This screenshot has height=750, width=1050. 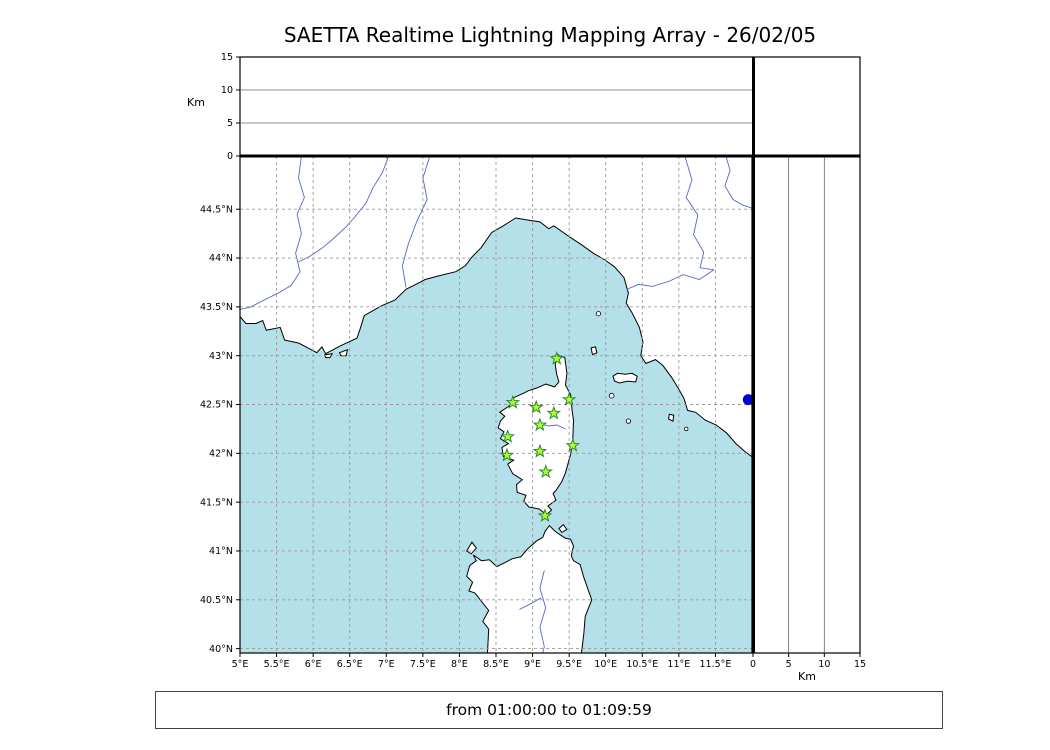 I want to click on lat-tick-label: 40°N, so click(x=221, y=649).